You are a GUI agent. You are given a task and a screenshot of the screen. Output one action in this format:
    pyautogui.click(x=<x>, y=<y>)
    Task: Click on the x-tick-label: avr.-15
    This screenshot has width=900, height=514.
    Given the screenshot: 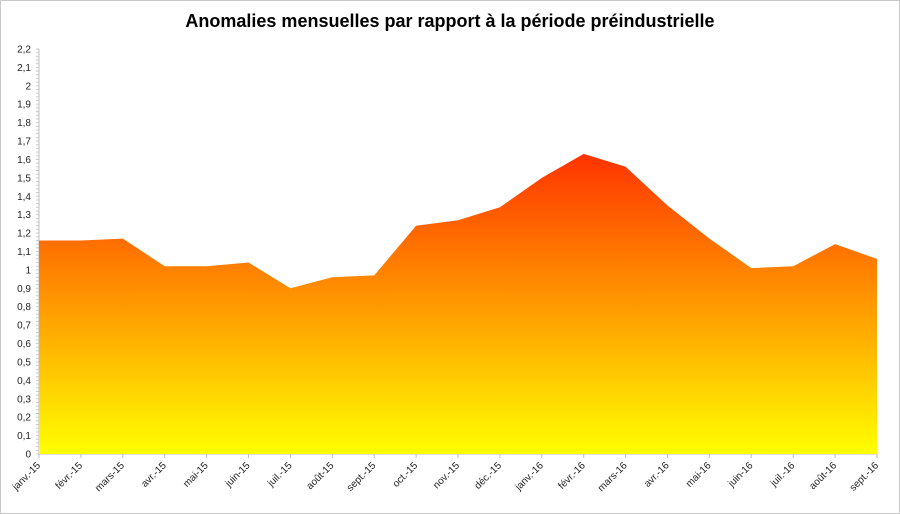 What is the action you would take?
    pyautogui.click(x=154, y=475)
    